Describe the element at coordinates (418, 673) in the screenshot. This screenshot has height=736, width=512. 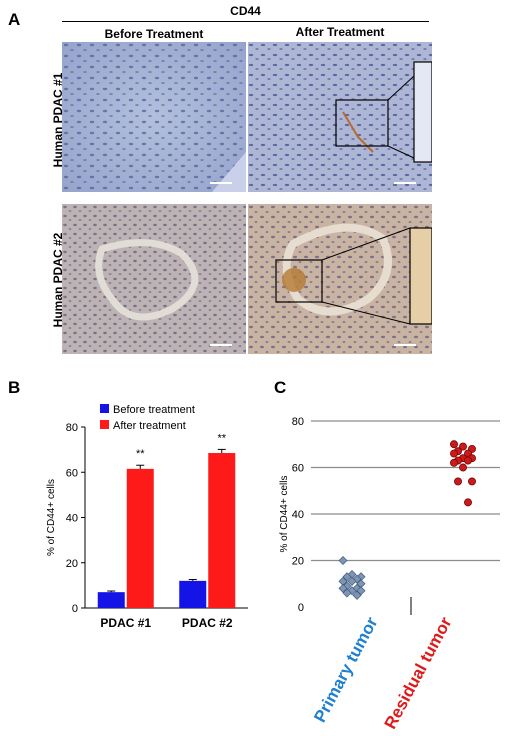
I see `category-label: Residual tumor` at that location.